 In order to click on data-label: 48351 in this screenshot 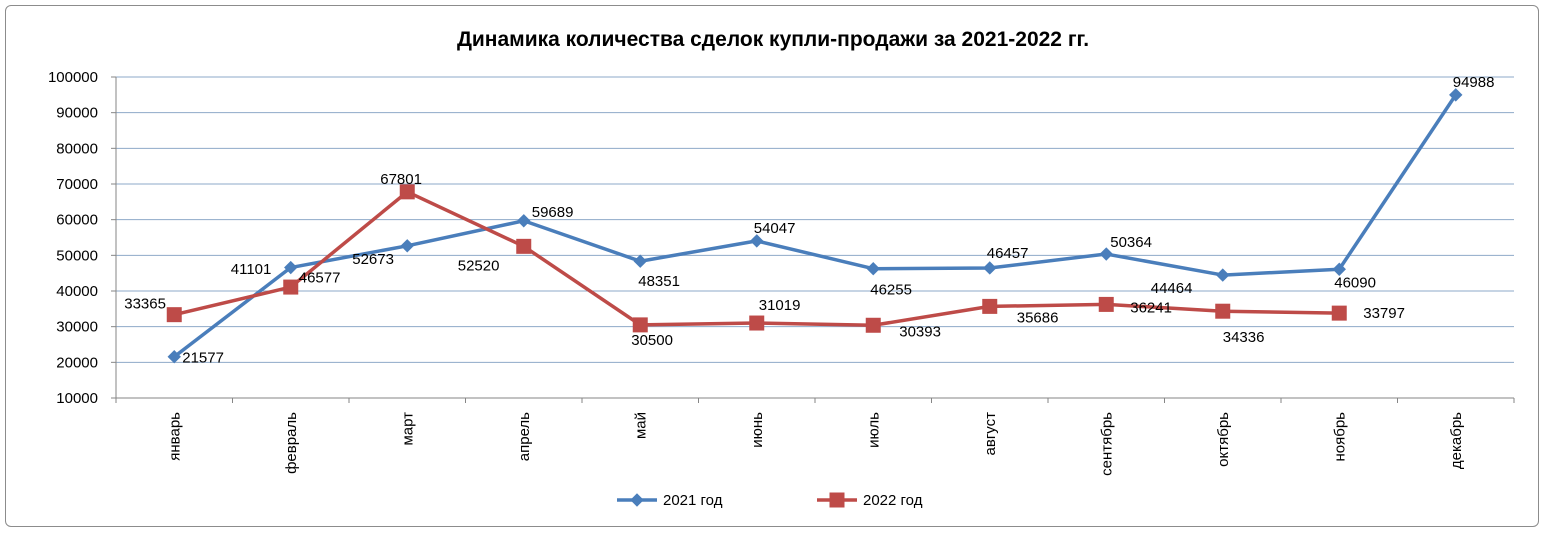, I will do `click(659, 281)`.